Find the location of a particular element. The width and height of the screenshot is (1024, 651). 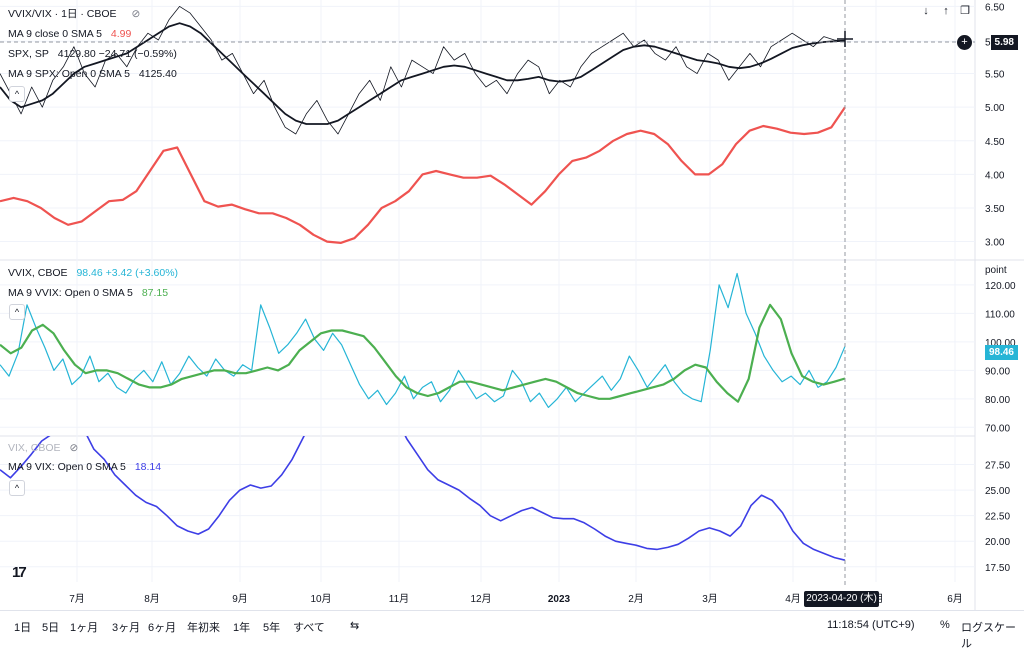

x-tick-label: 2月 is located at coordinates (636, 599).